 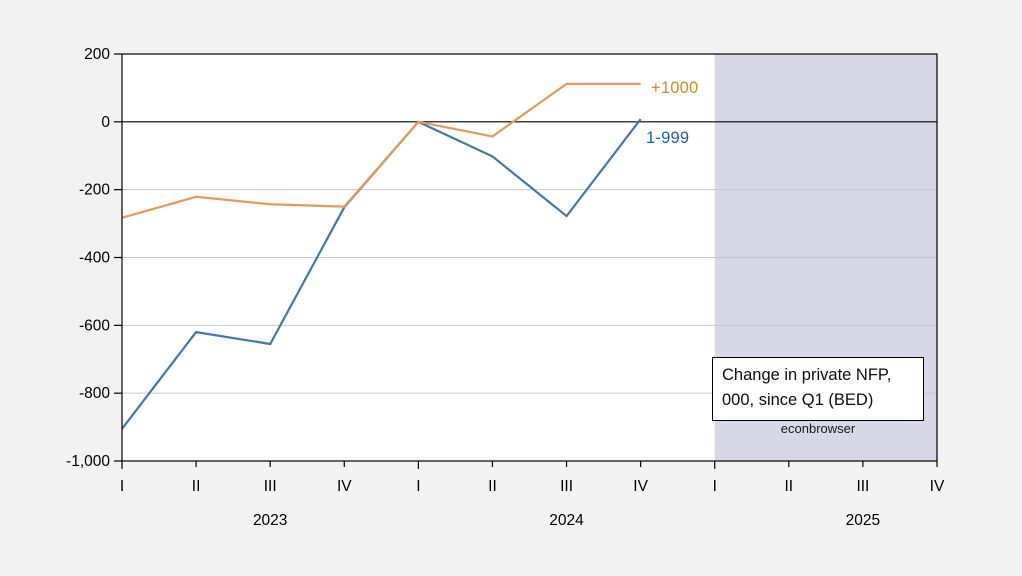 What do you see at coordinates (344, 486) in the screenshot?
I see `x-tick-label-3: IV` at bounding box center [344, 486].